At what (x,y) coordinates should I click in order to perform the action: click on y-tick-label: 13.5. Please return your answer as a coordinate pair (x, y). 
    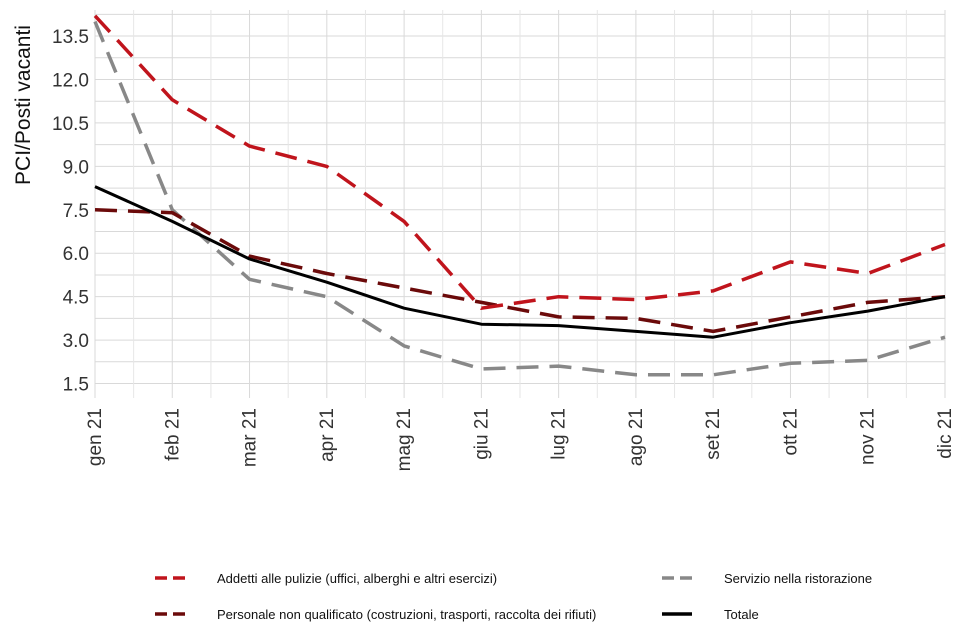
    Looking at the image, I should click on (70, 37).